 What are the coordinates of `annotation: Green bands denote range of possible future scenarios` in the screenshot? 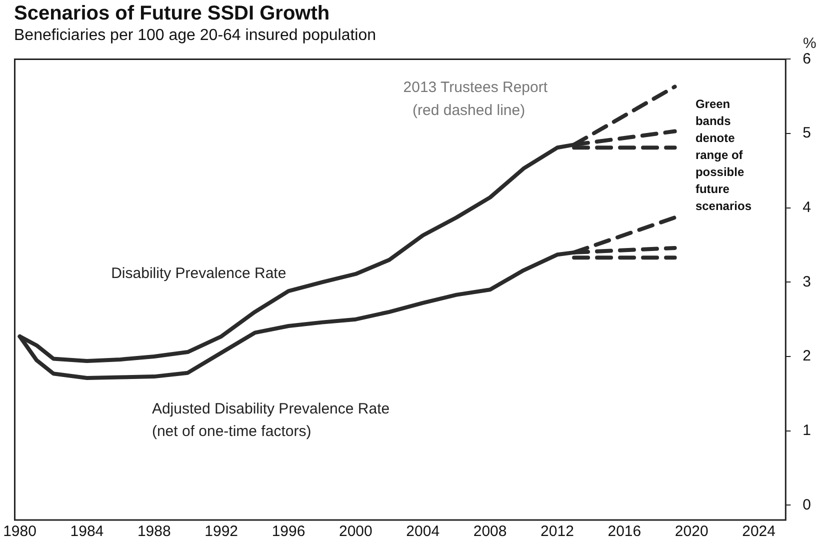 It's located at (723, 155).